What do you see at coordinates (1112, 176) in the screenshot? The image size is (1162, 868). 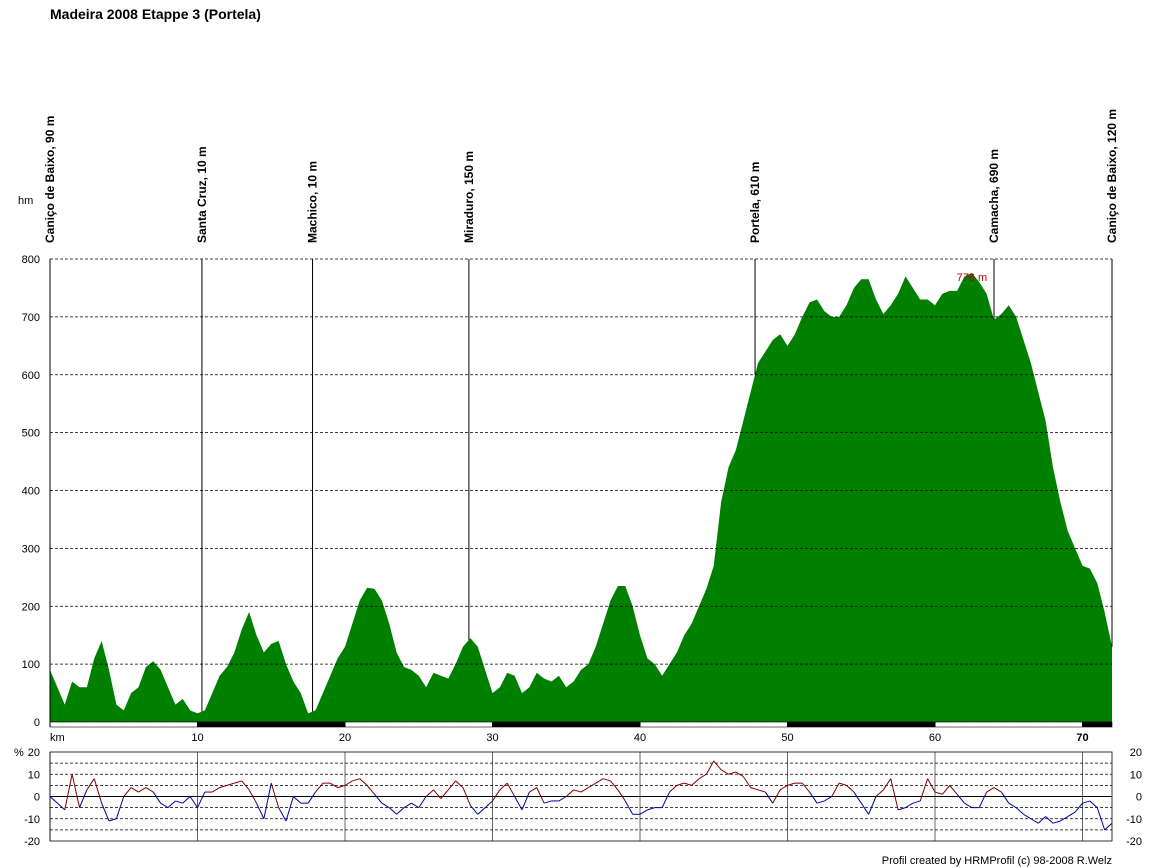 I see `waypoint-label: Caniço de Baixo, 120 m` at bounding box center [1112, 176].